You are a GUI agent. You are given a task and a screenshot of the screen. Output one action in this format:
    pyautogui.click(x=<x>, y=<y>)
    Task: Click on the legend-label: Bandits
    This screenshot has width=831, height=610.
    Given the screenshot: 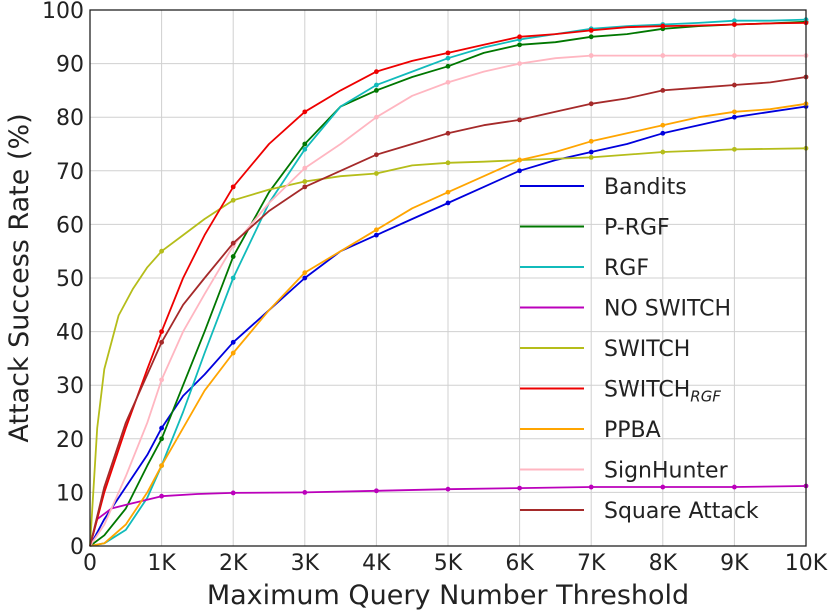 What is the action you would take?
    pyautogui.click(x=645, y=187)
    